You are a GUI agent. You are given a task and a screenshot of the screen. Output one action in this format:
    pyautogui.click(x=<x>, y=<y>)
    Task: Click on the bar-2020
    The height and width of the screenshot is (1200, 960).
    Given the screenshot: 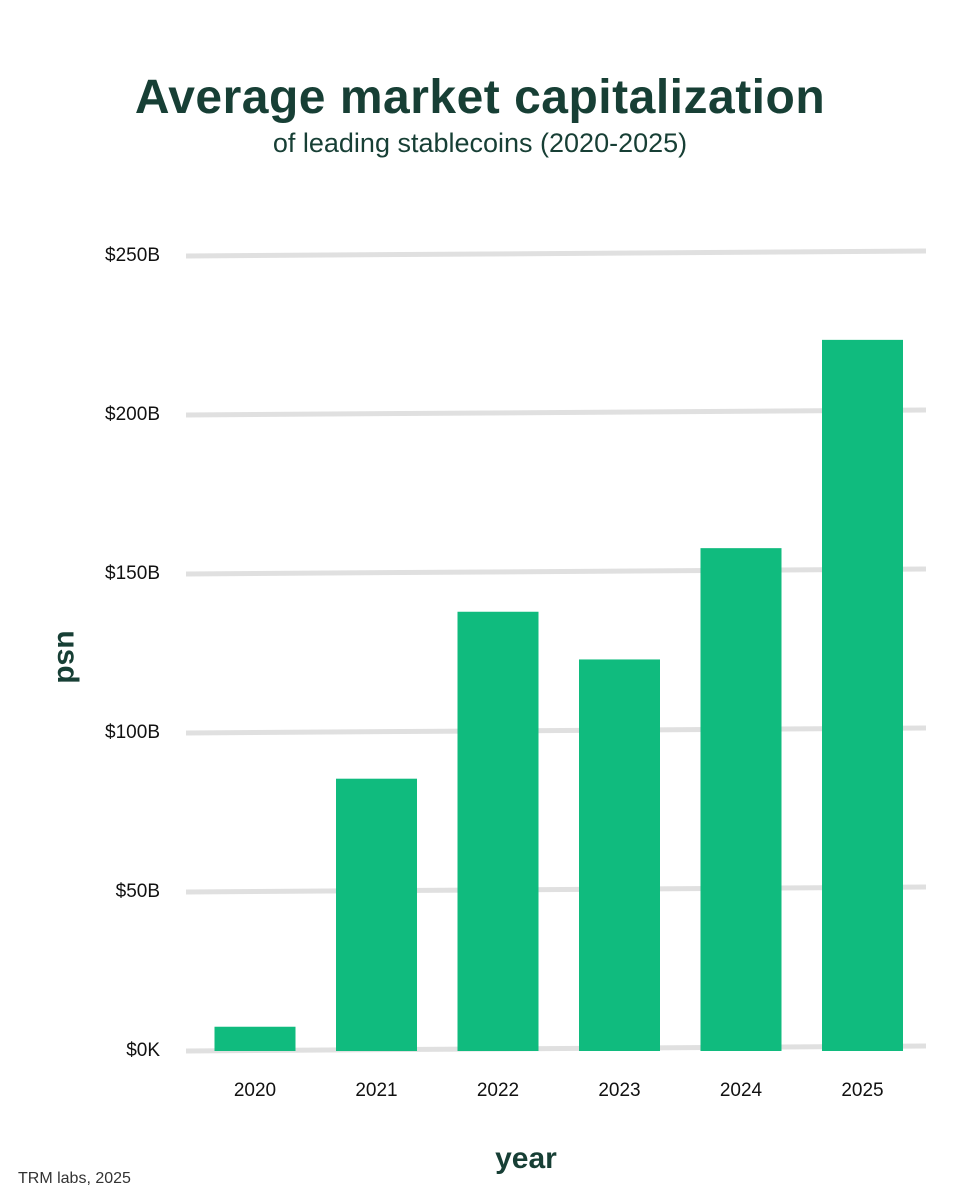 What is the action you would take?
    pyautogui.click(x=255, y=1038)
    